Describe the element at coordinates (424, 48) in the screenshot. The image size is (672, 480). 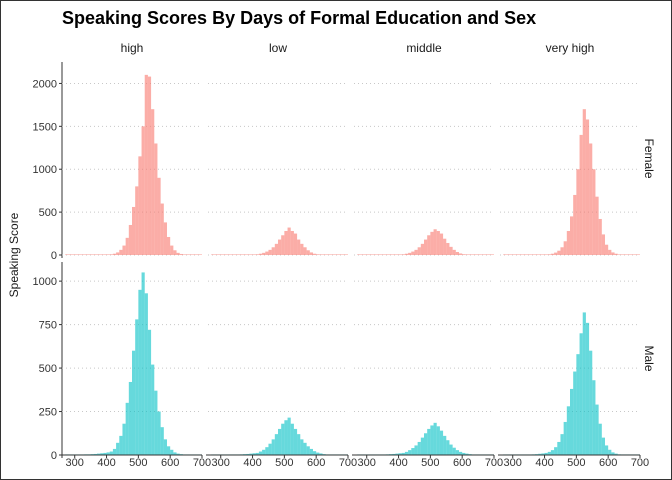
I see `column-facet-label: middle` at that location.